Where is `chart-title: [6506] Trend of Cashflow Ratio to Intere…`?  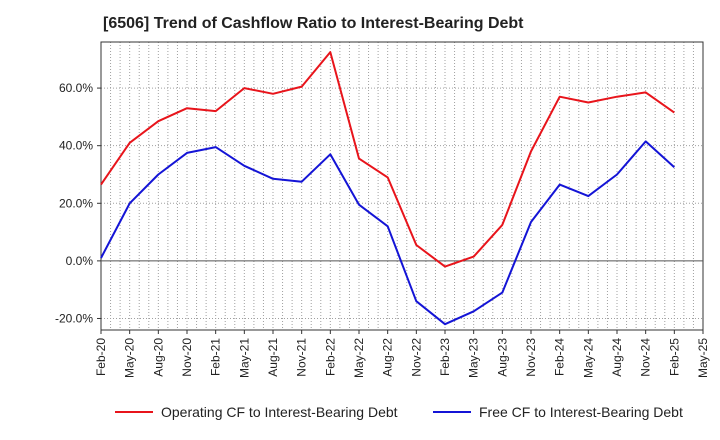
chart-title: [6506] Trend of Cashflow Ratio to Intere… is located at coordinates (313, 23).